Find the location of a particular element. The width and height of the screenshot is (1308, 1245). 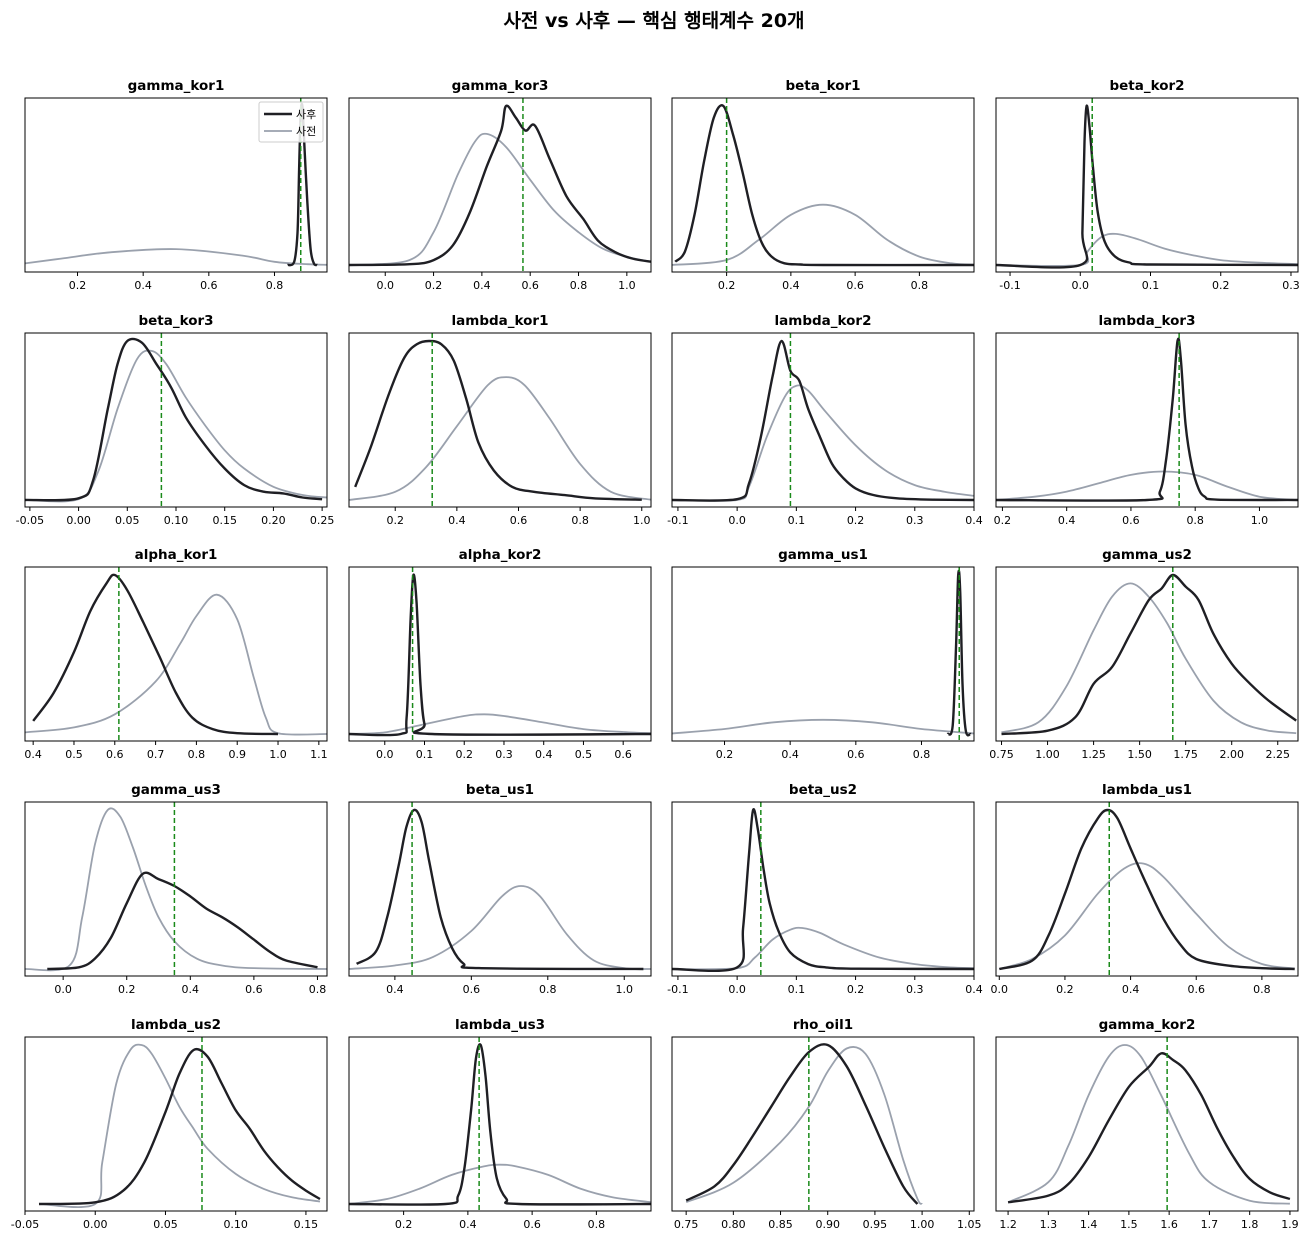

panel-alpha_kor2: alpha_kor2 0.0 0.1 0.2 0.3 0.4 0.5 0.6 is located at coordinates (500, 654).